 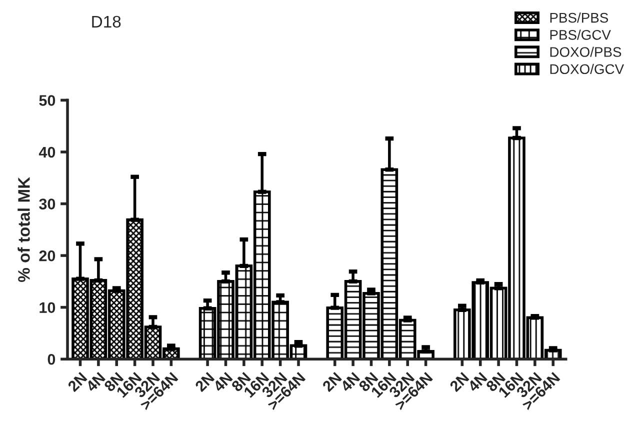 I want to click on legend-label: PBS/GCV, so click(x=580, y=35).